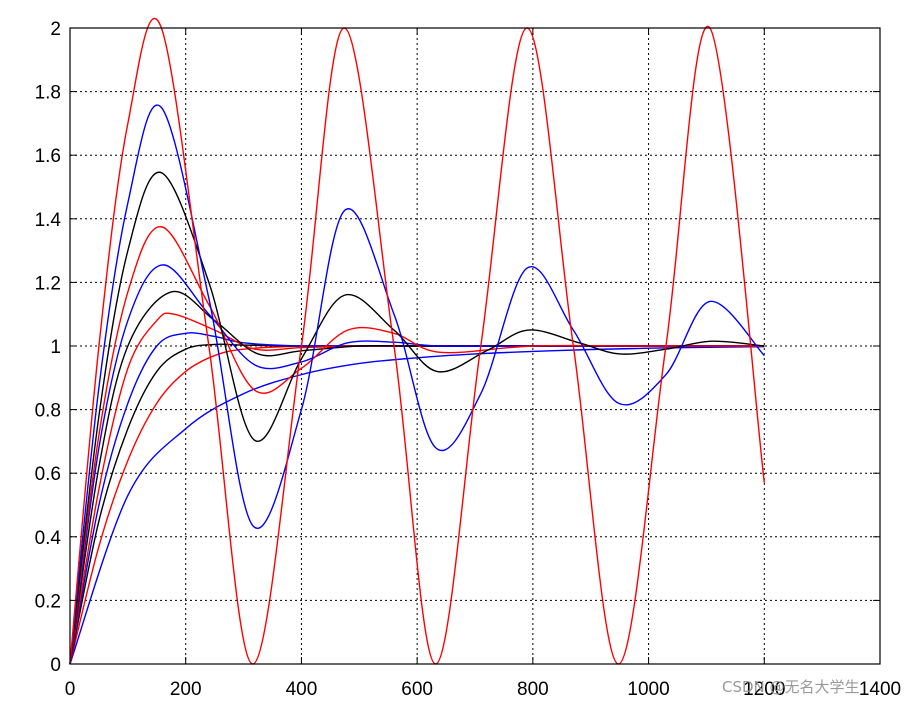 The image size is (910, 707). What do you see at coordinates (55, 29) in the screenshot?
I see `y-tick-label: 2` at bounding box center [55, 29].